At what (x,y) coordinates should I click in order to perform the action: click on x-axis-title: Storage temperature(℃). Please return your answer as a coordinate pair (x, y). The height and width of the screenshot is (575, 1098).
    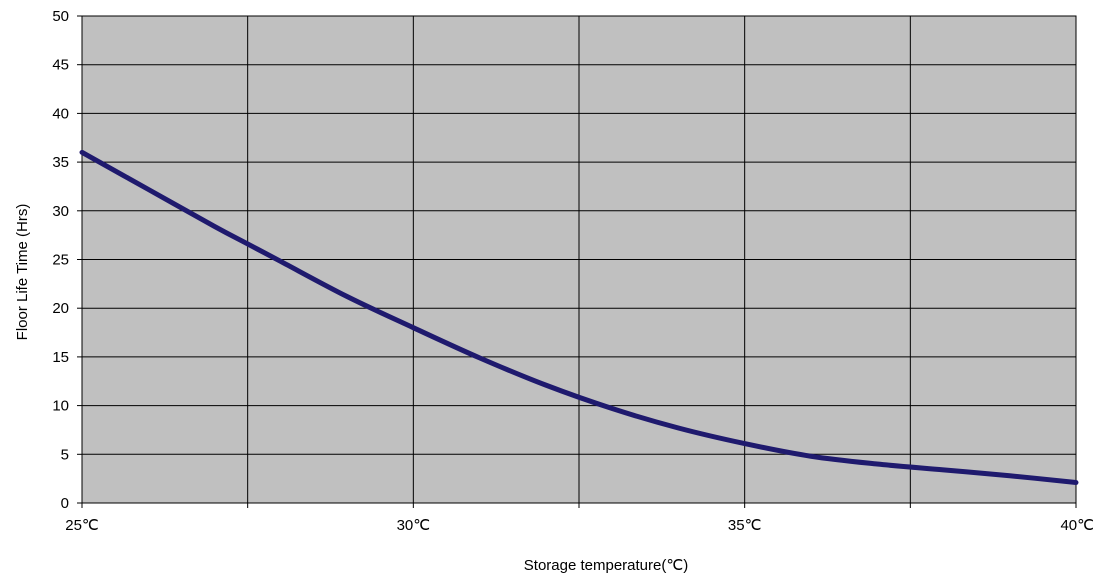
    Looking at the image, I should click on (606, 565).